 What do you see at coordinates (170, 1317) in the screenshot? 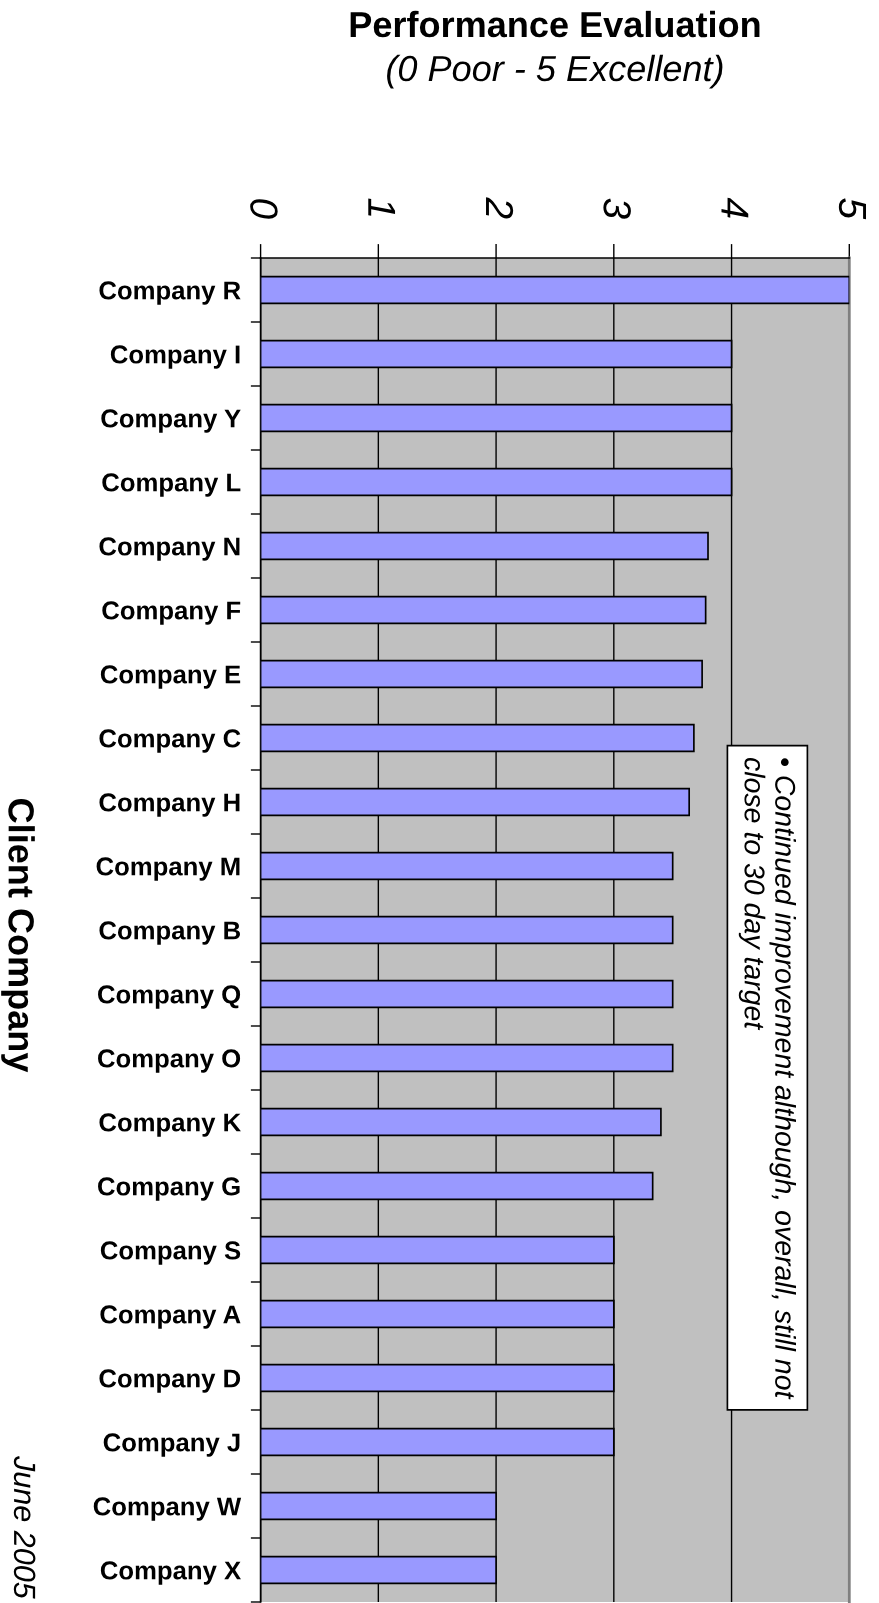
I see `y-tick-label: Company A` at bounding box center [170, 1317].